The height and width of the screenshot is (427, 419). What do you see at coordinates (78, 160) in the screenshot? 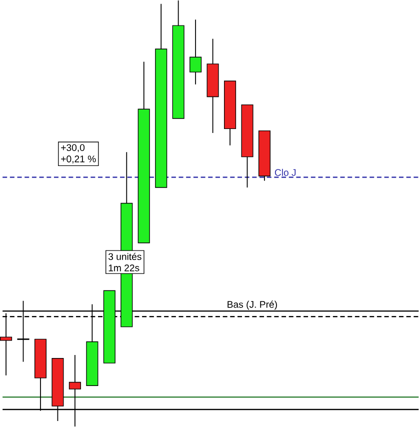
I see `annotation: +0,21 %` at bounding box center [78, 160].